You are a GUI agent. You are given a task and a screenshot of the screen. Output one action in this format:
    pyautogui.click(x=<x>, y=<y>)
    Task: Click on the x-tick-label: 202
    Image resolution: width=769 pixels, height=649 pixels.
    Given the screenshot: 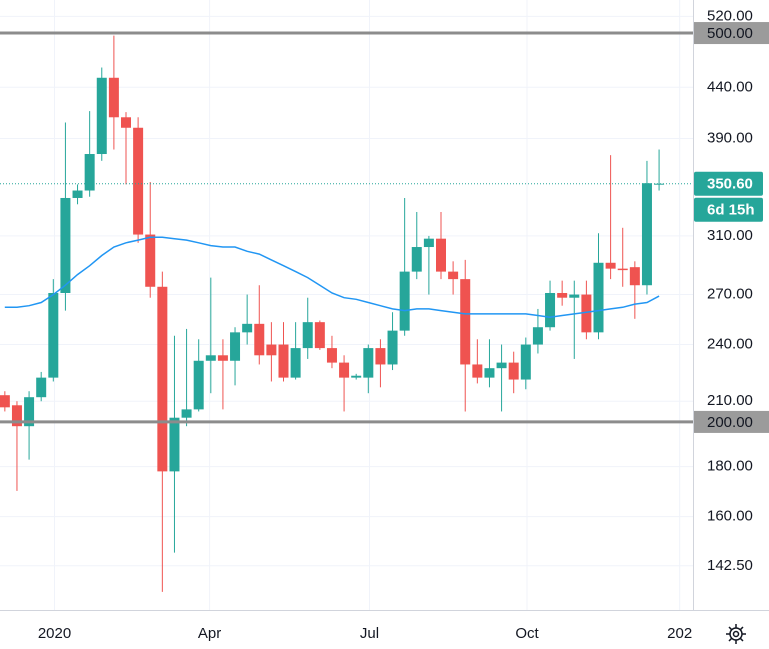 What is the action you would take?
    pyautogui.click(x=679, y=633)
    